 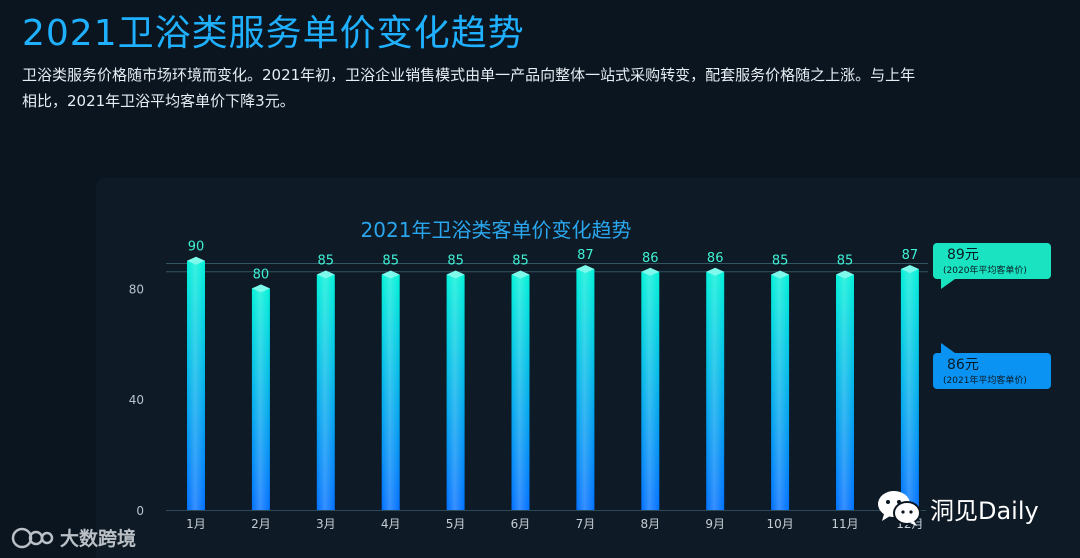 I want to click on x-tick-label: 1月, so click(x=196, y=524).